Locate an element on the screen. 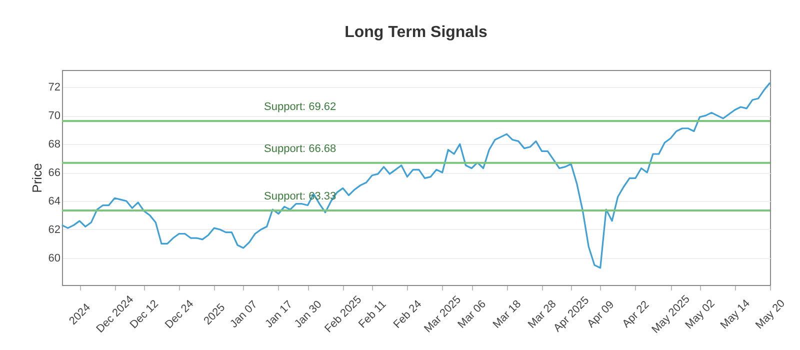 Image resolution: width=800 pixels, height=350 pixels. x-tick-label: Mar 18 is located at coordinates (507, 314).